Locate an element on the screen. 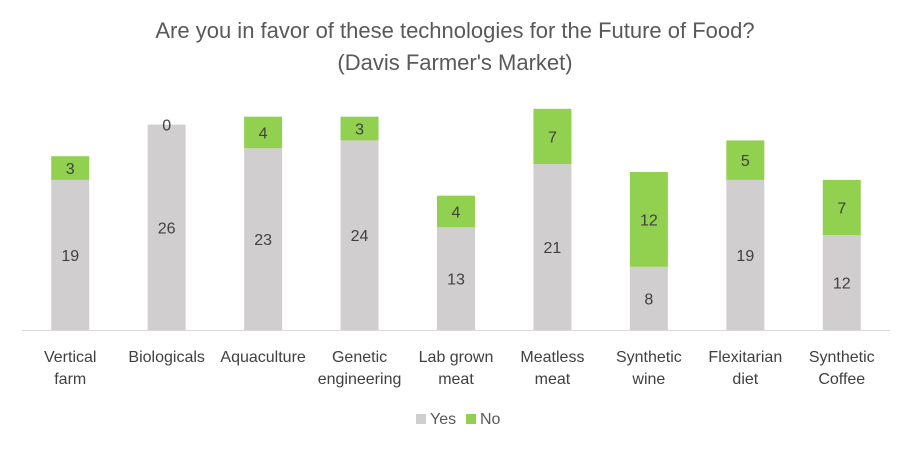  category-label-7-line-2: diet is located at coordinates (745, 379).